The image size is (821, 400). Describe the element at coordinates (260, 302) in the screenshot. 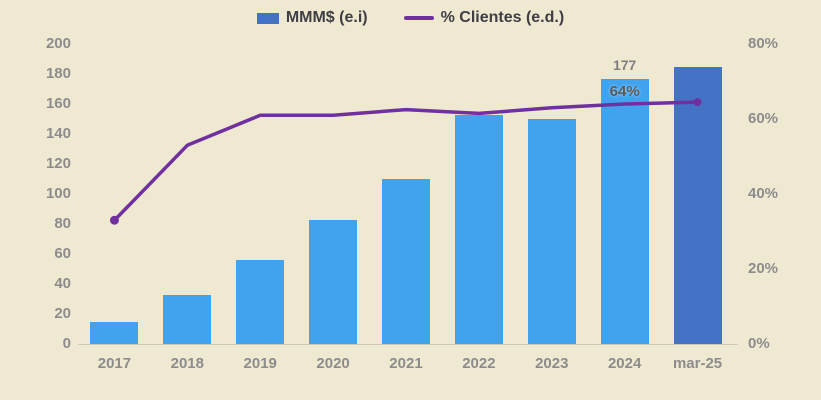

I see `bar-2019` at that location.